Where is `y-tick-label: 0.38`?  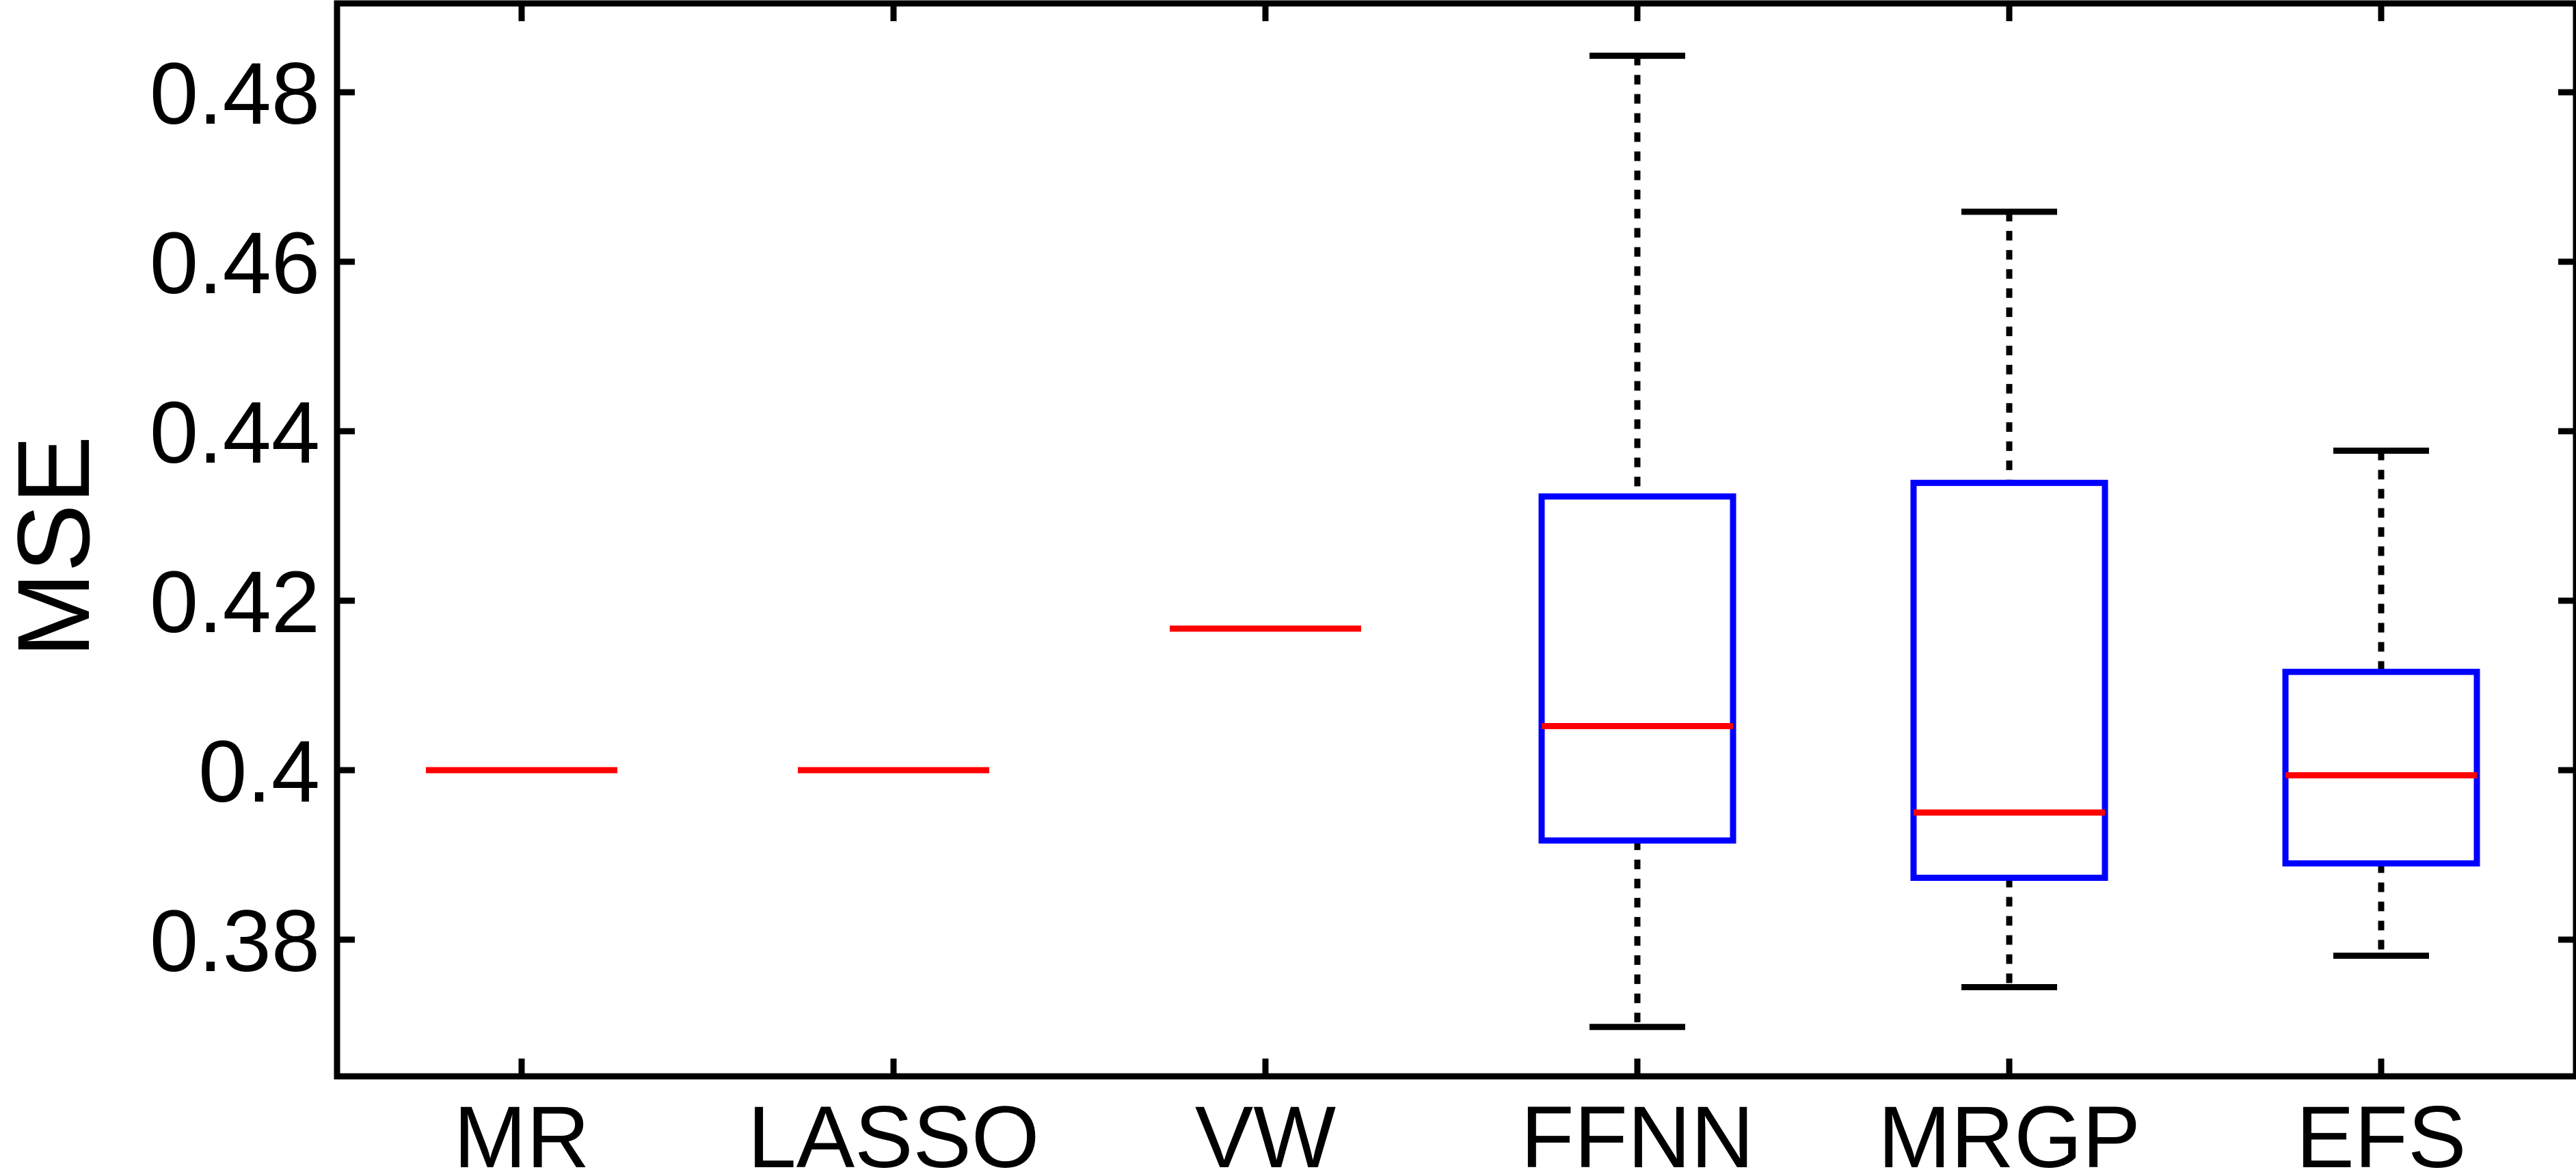 y-tick-label: 0.38 is located at coordinates (235, 941).